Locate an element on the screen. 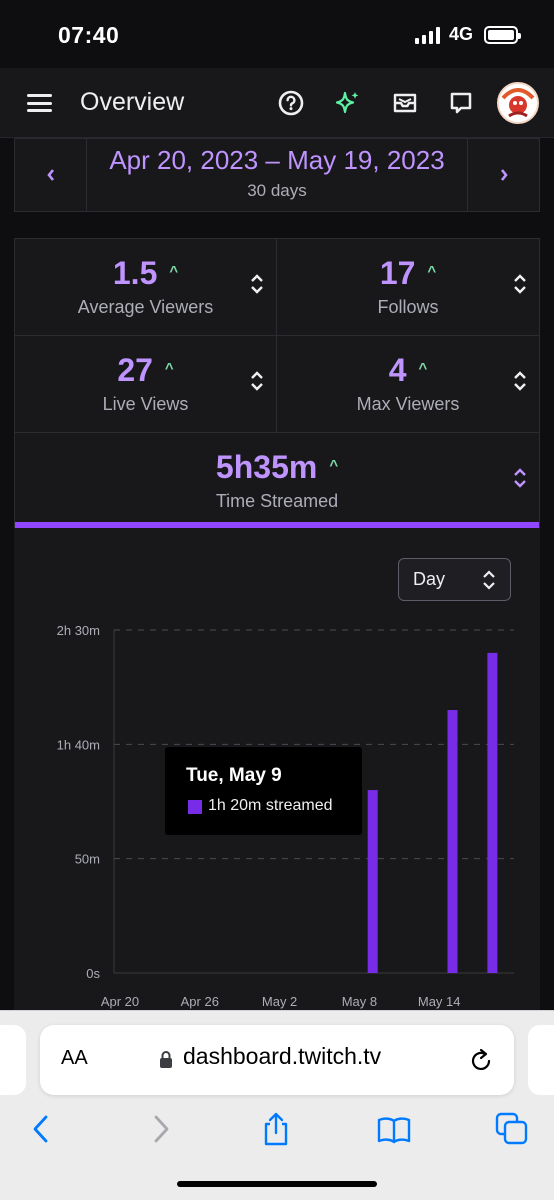 This screenshot has width=554, height=1200. x-tick-label: Apr 26 is located at coordinates (200, 1001).